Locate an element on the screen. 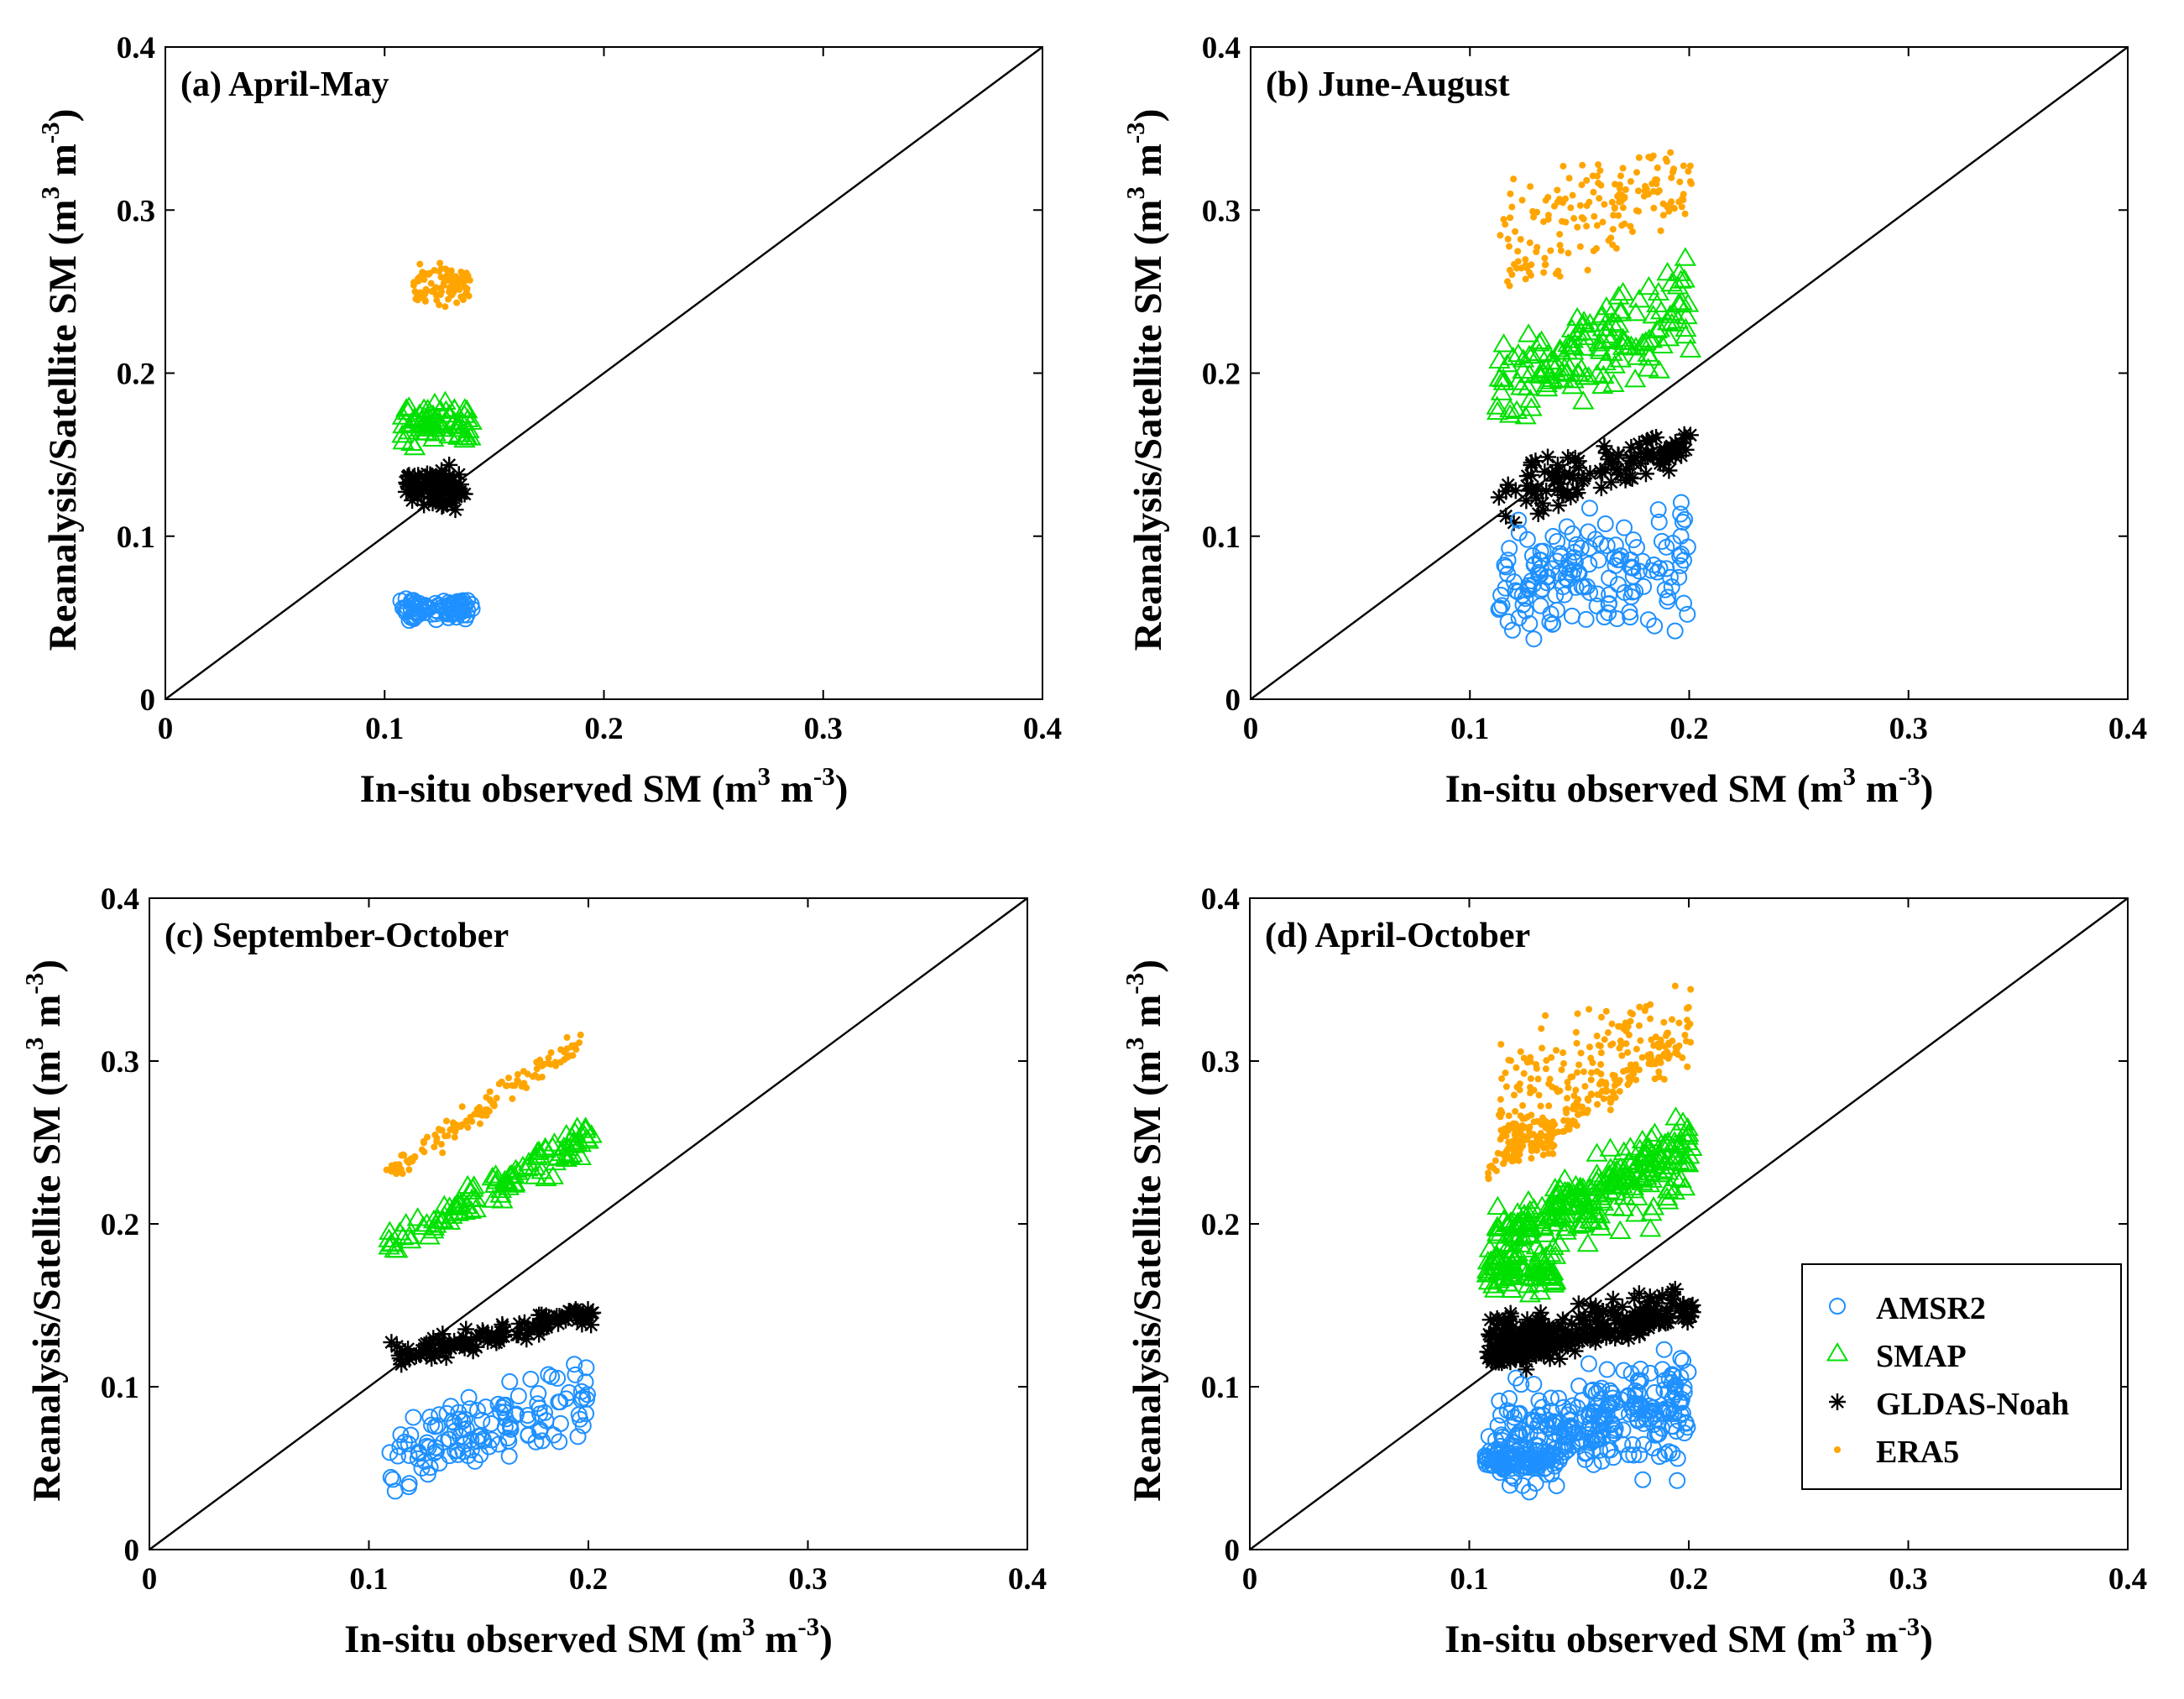 The height and width of the screenshot is (1699, 2184). x-tick-label: 0.4 is located at coordinates (1042, 729).